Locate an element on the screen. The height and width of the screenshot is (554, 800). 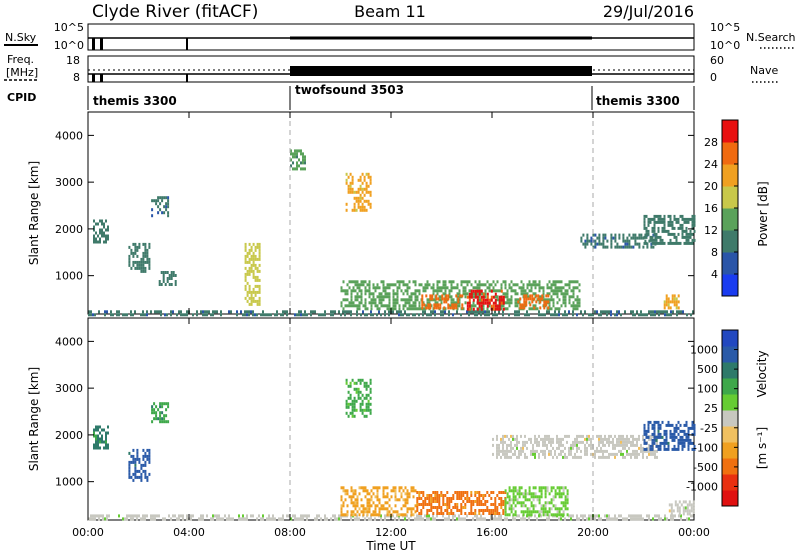
x-tick-label: 20:00 is located at coordinates (593, 532).